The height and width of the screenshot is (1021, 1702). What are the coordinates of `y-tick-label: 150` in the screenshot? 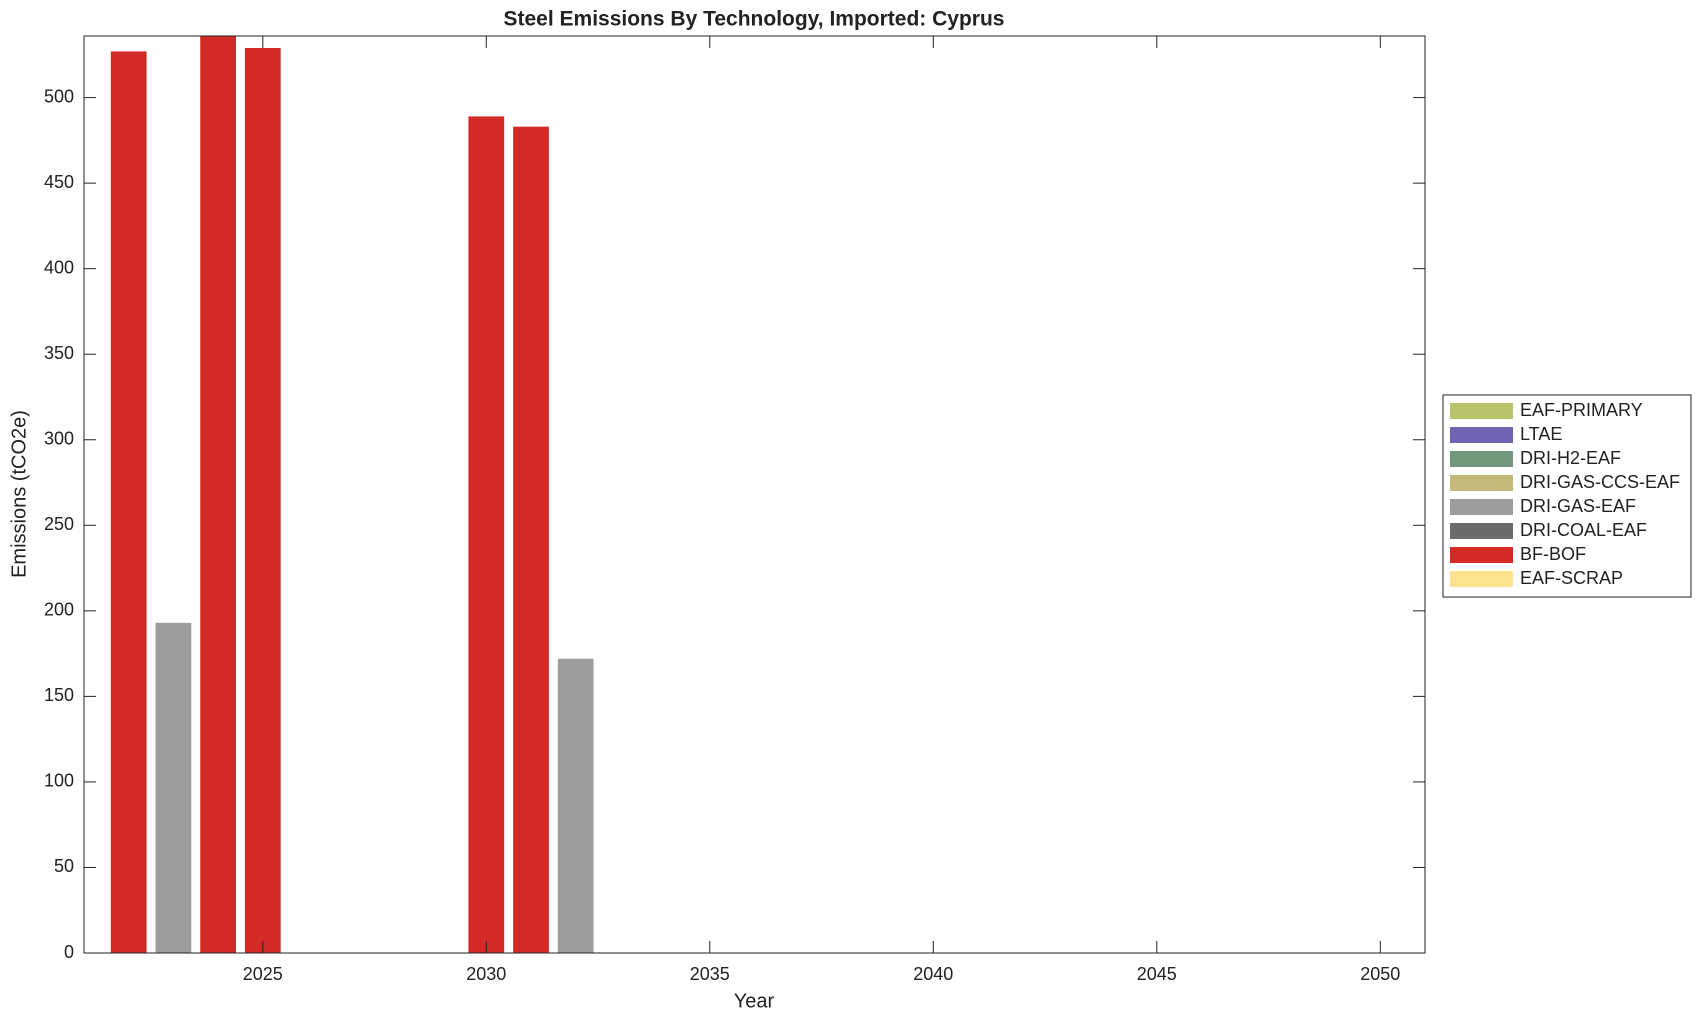 It's located at (59, 695).